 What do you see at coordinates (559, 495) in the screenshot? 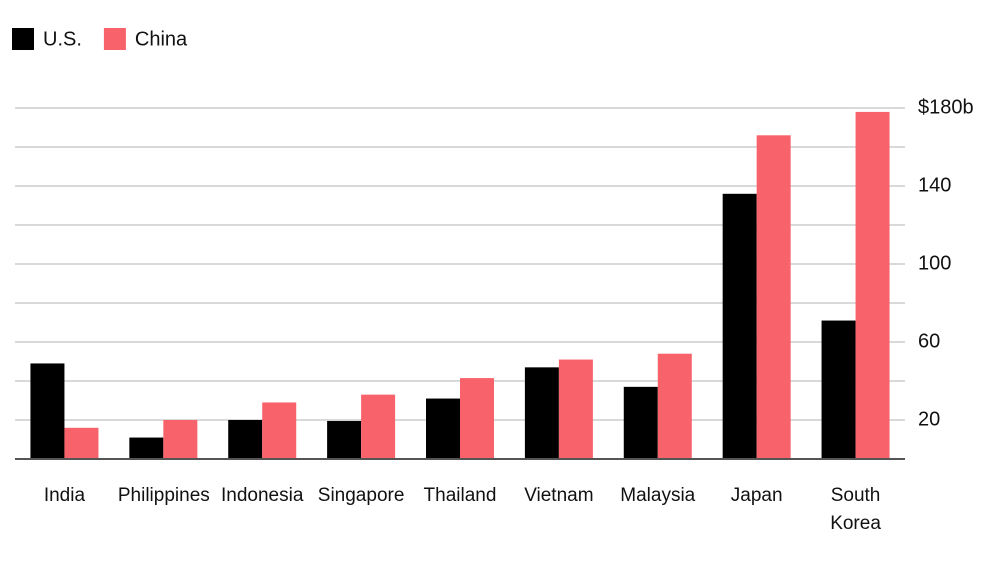
I see `x-tick-label: Vietnam` at bounding box center [559, 495].